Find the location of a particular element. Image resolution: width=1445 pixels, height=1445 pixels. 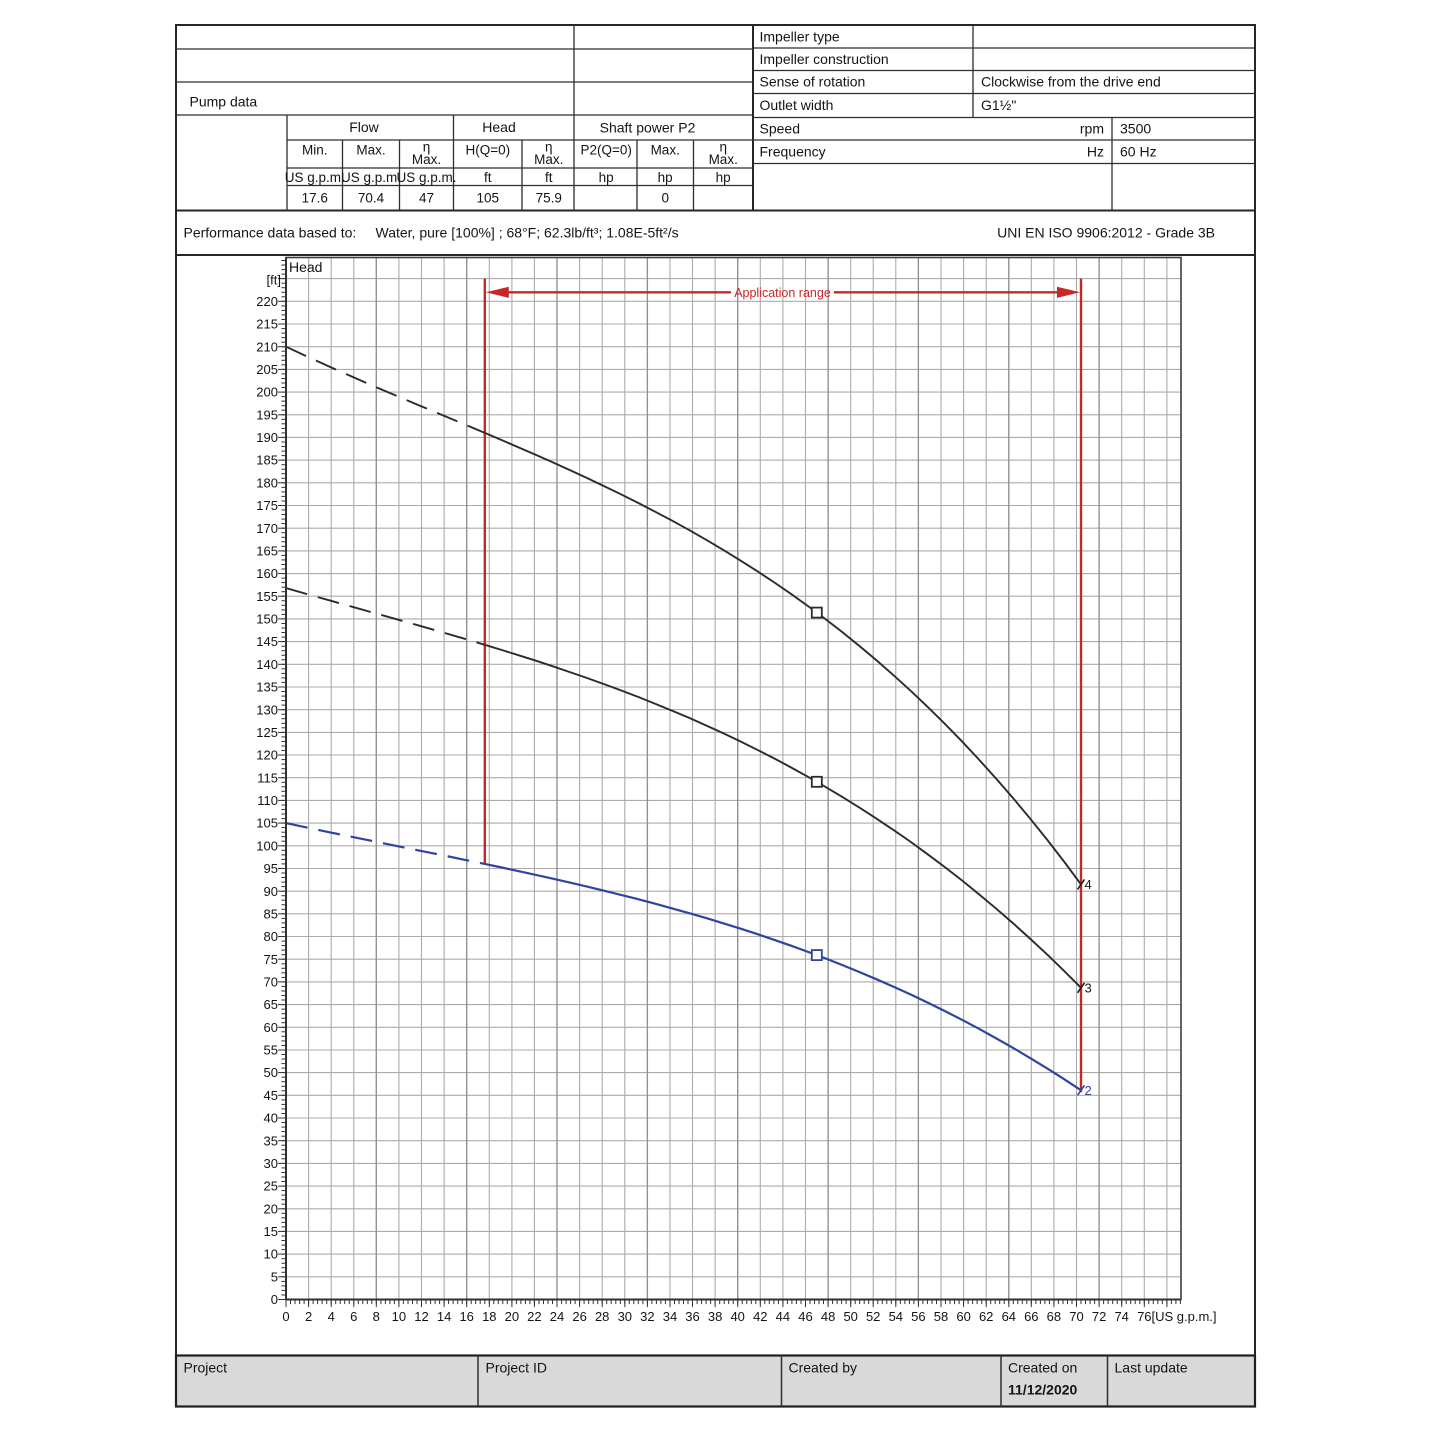

svg-text: Project is located at coordinates (206, 1368).